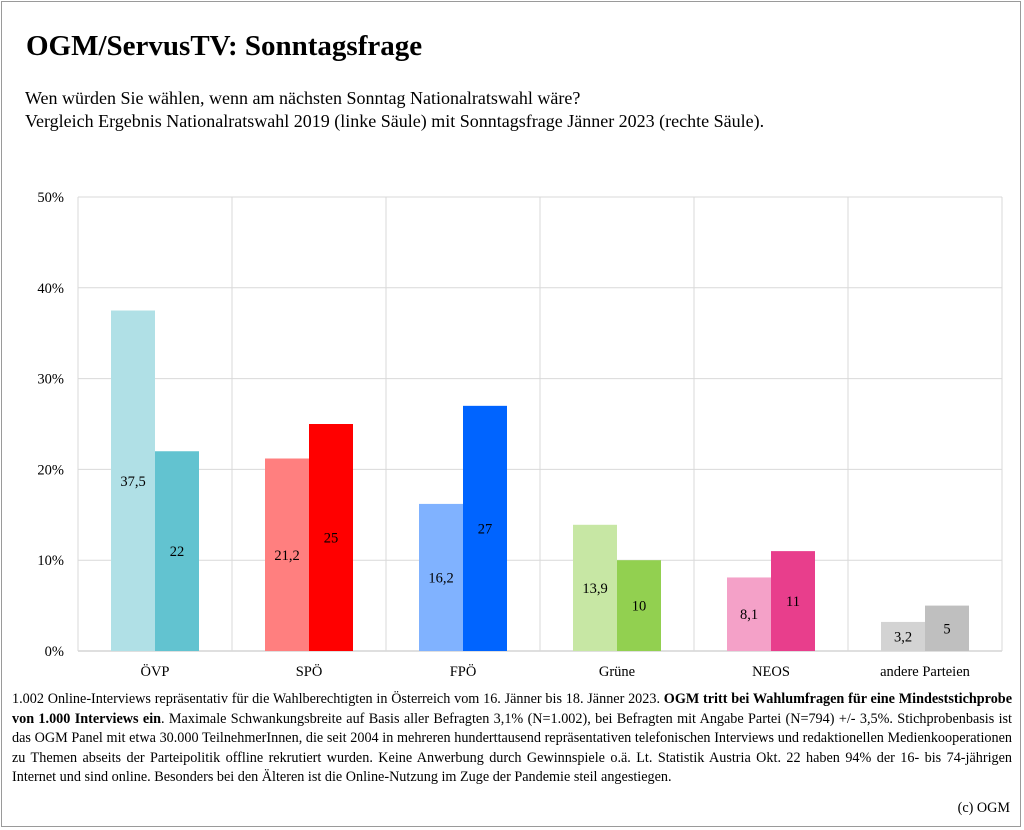  I want to click on data-label: 21,2, so click(286, 556).